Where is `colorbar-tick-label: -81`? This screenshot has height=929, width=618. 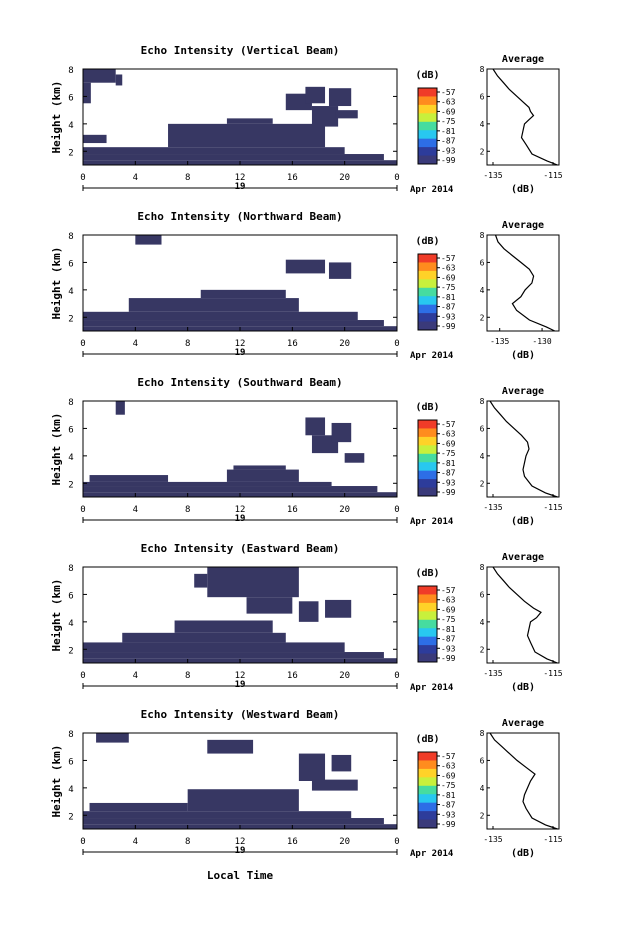 colorbar-tick-label: -81 is located at coordinates (448, 297).